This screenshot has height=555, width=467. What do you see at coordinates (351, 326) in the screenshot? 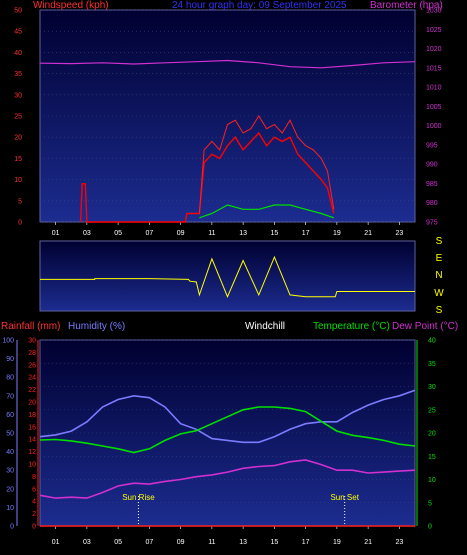
I see `temperature-axis-title: Temperature (°C)` at bounding box center [351, 326].